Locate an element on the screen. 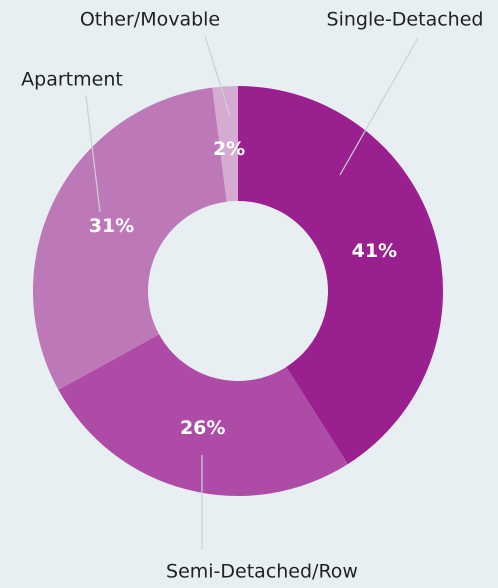 The height and width of the screenshot is (588, 498). value-label: 31% is located at coordinates (111, 226).